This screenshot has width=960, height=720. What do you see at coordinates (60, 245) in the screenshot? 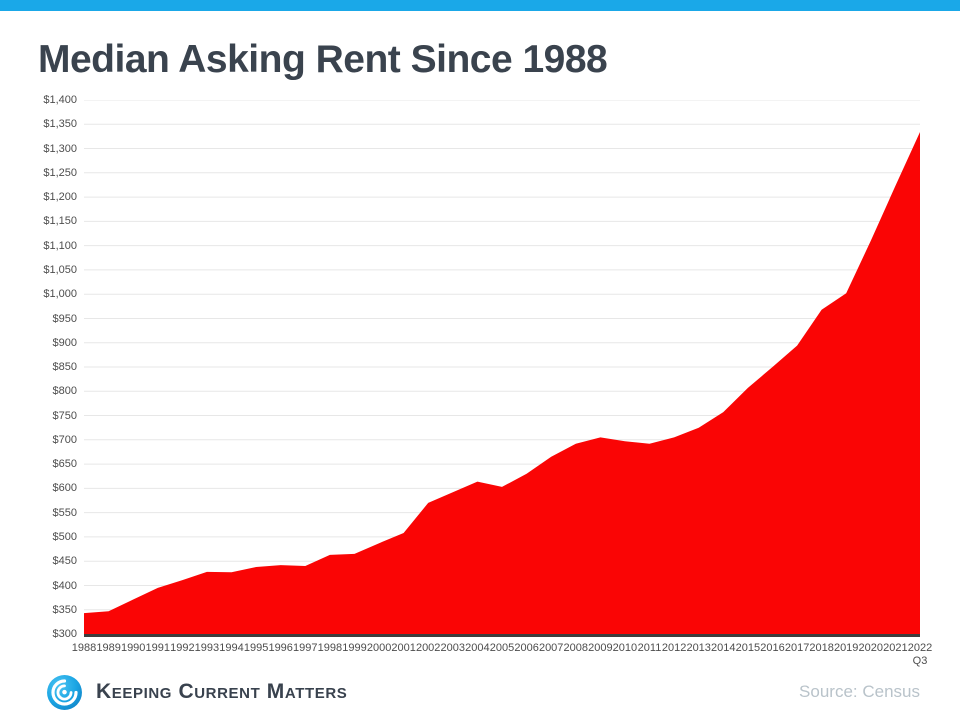
I see `y-tick-label: $1,100` at bounding box center [60, 245].